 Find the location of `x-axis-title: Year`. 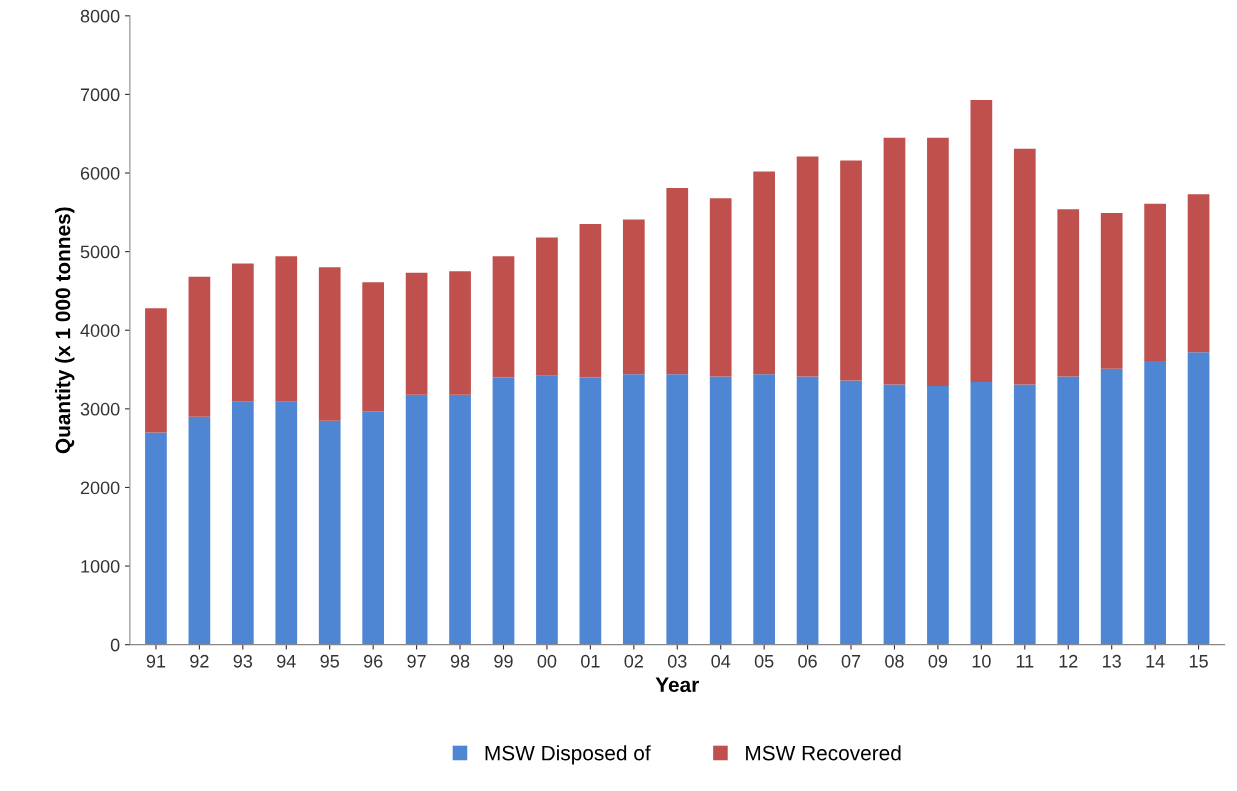

x-axis-title: Year is located at coordinates (677, 685).